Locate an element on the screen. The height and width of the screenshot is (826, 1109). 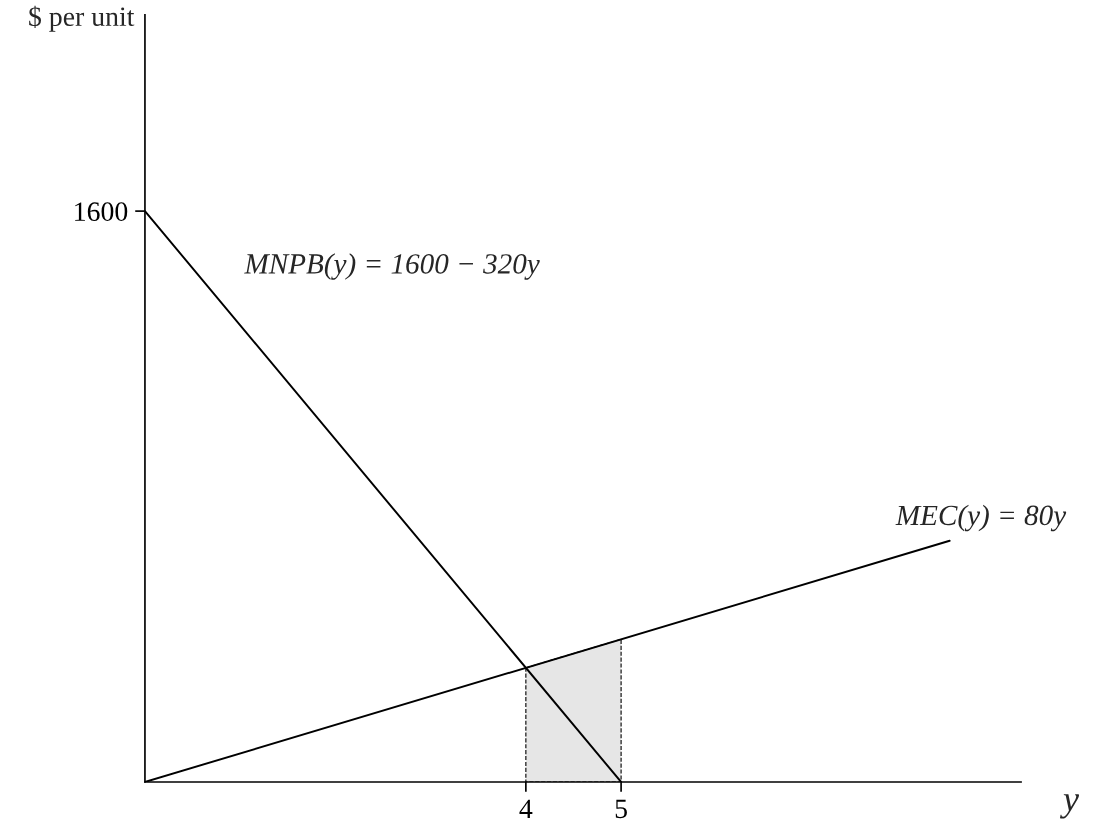
annotation: MNPB(y) = 1600 − 320y is located at coordinates (392, 266).